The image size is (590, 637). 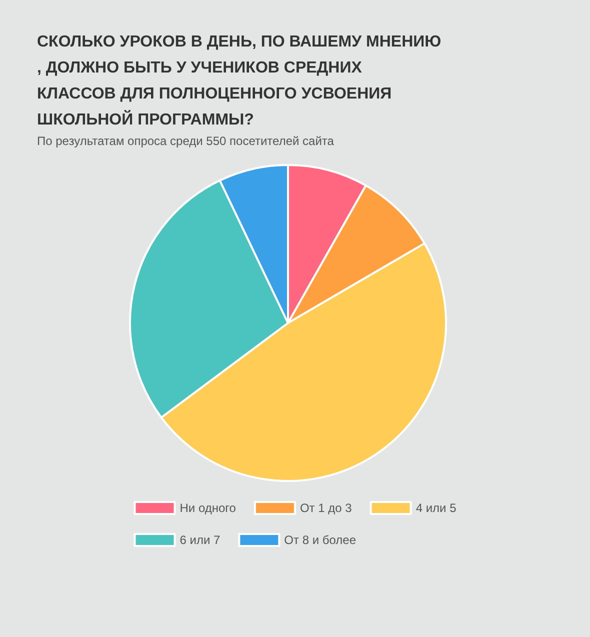 I want to click on legend-label: 4 или 5, so click(x=436, y=508).